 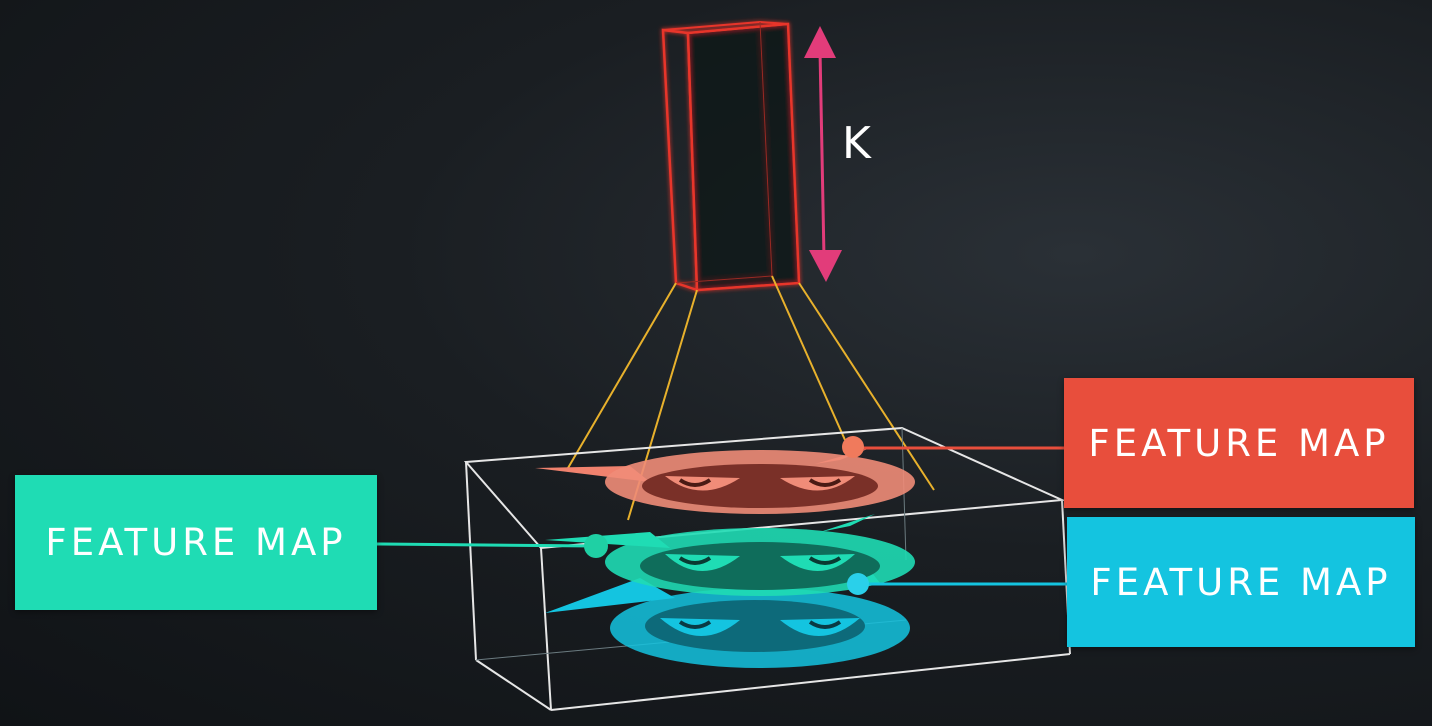 What do you see at coordinates (196, 542) in the screenshot?
I see `feature-map-label-left: FEATURE MAP` at bounding box center [196, 542].